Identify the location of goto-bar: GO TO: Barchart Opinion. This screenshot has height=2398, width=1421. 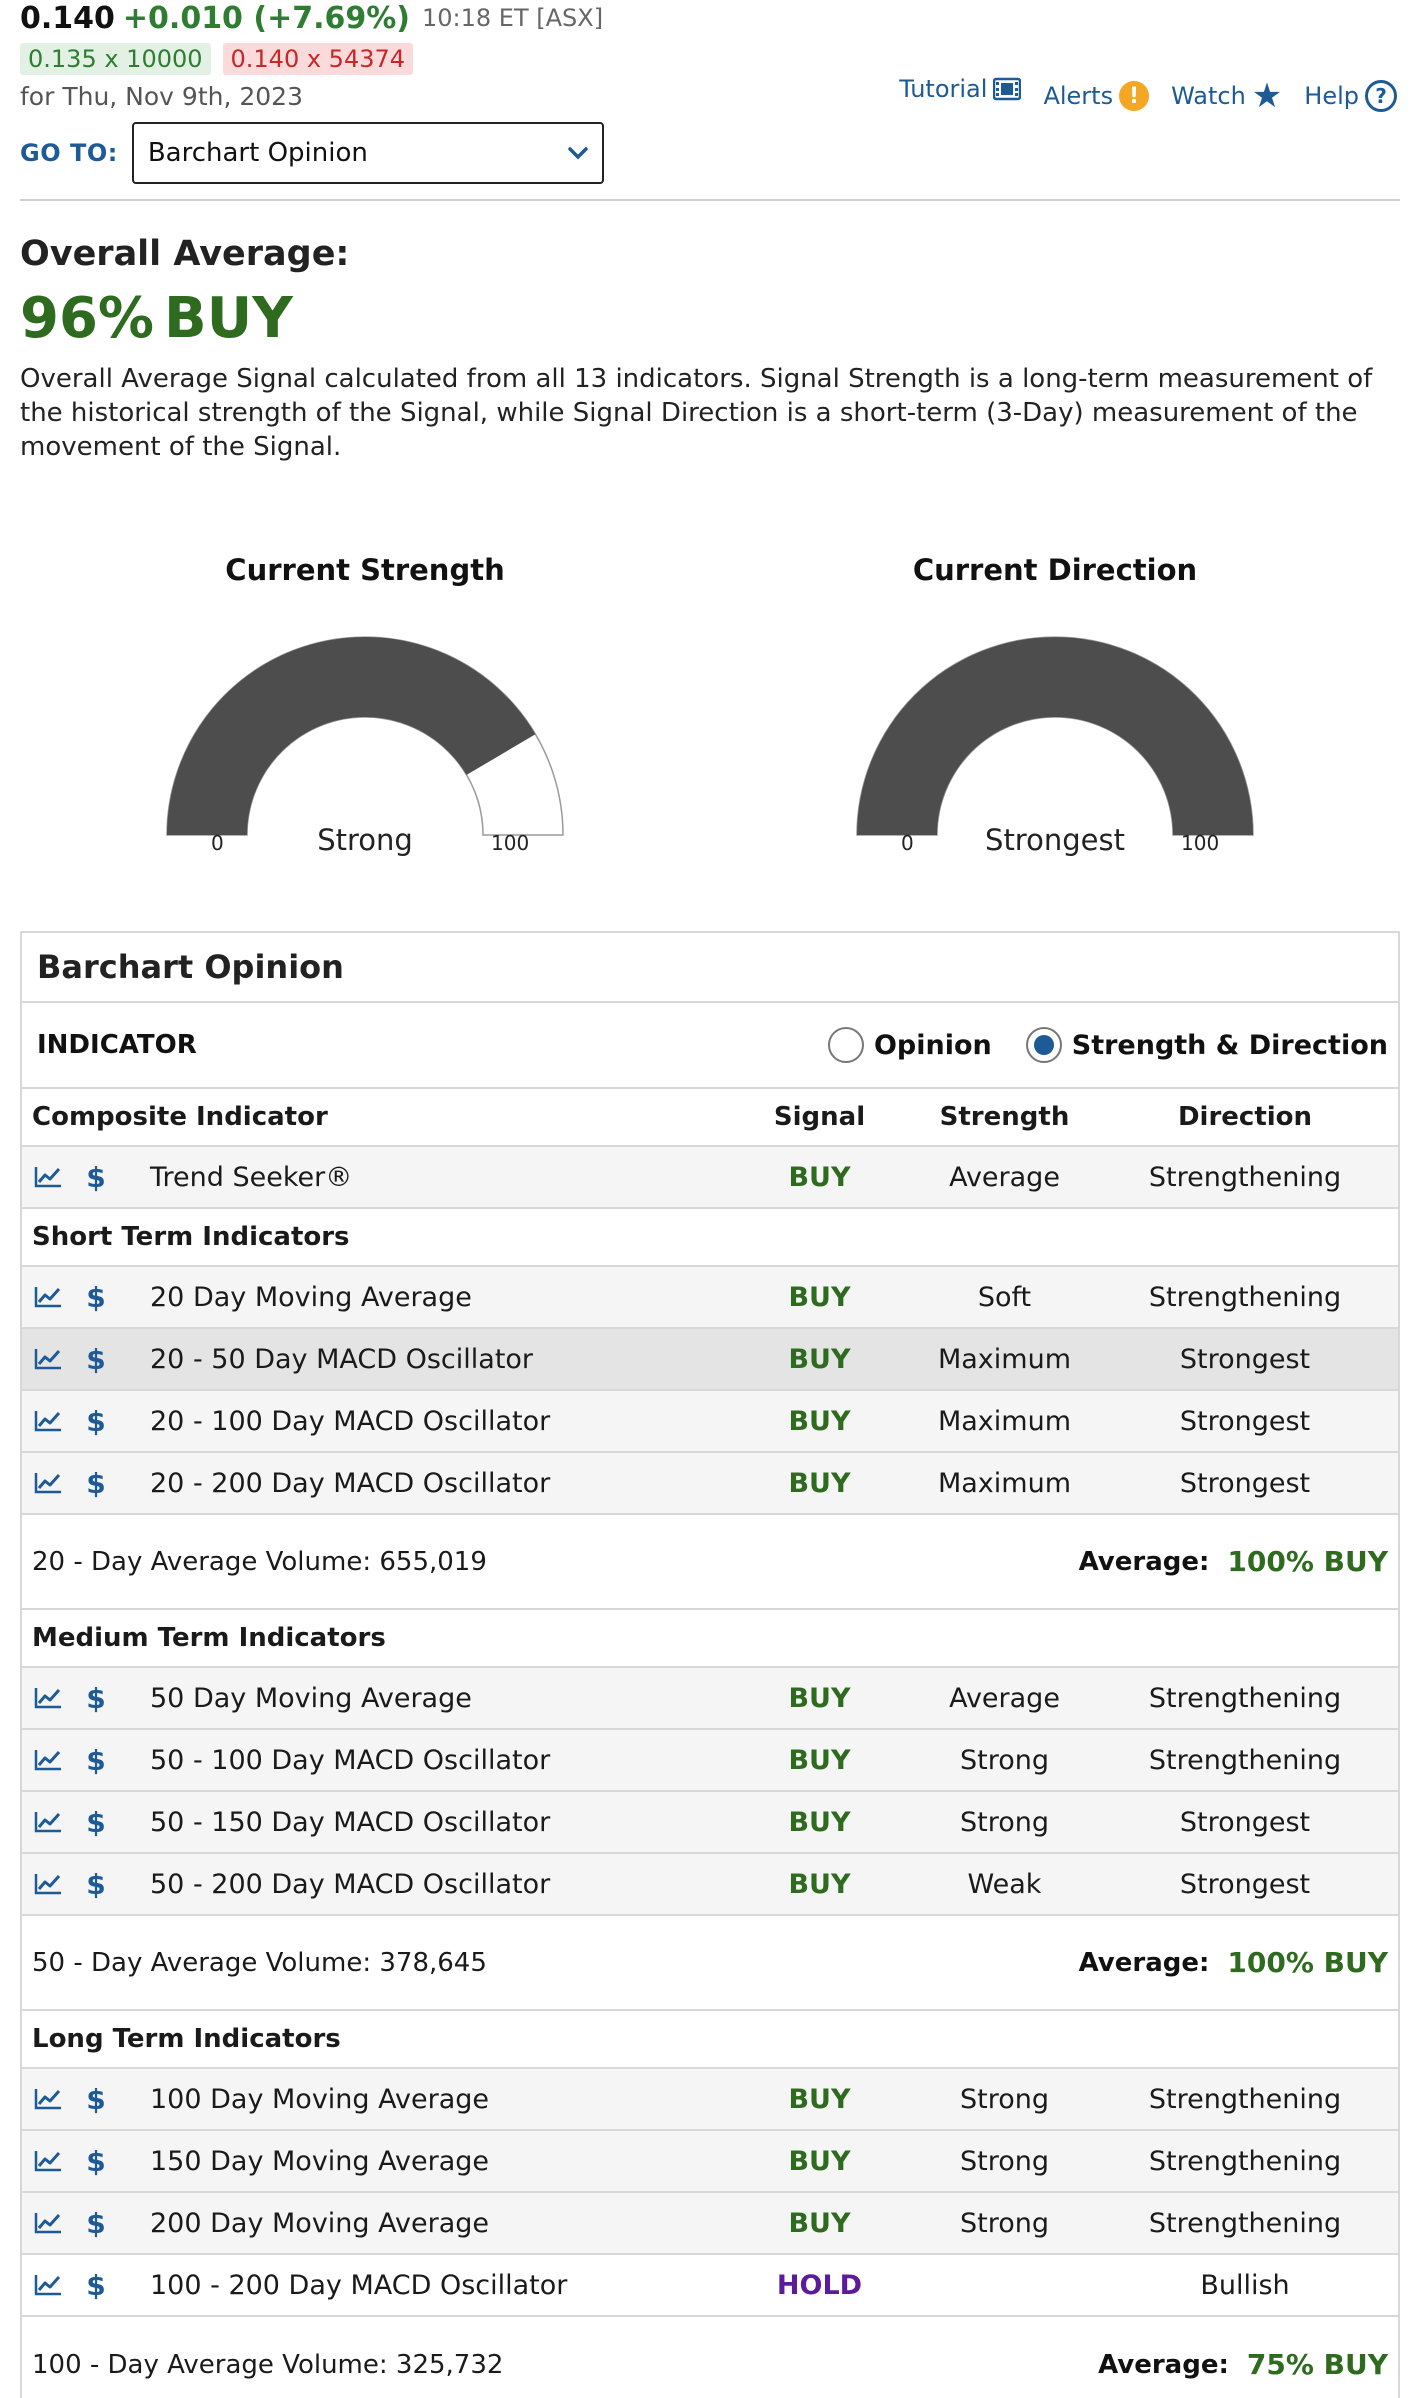
(312, 153).